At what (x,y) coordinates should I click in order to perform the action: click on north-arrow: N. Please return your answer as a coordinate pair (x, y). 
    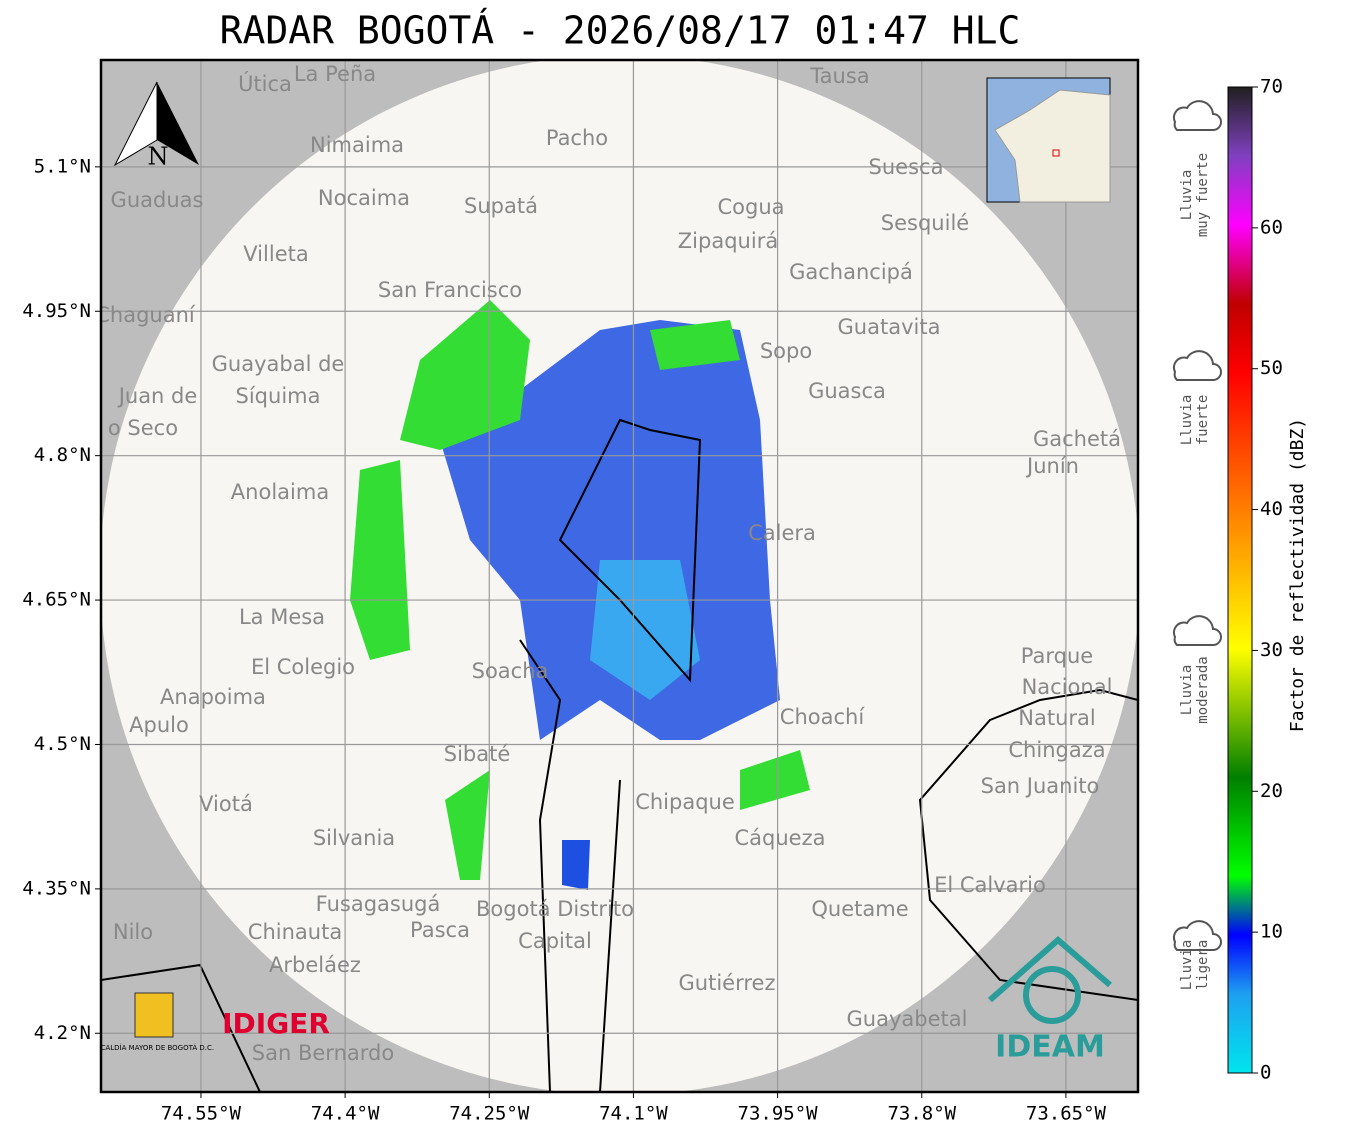
    Looking at the image, I should click on (158, 157).